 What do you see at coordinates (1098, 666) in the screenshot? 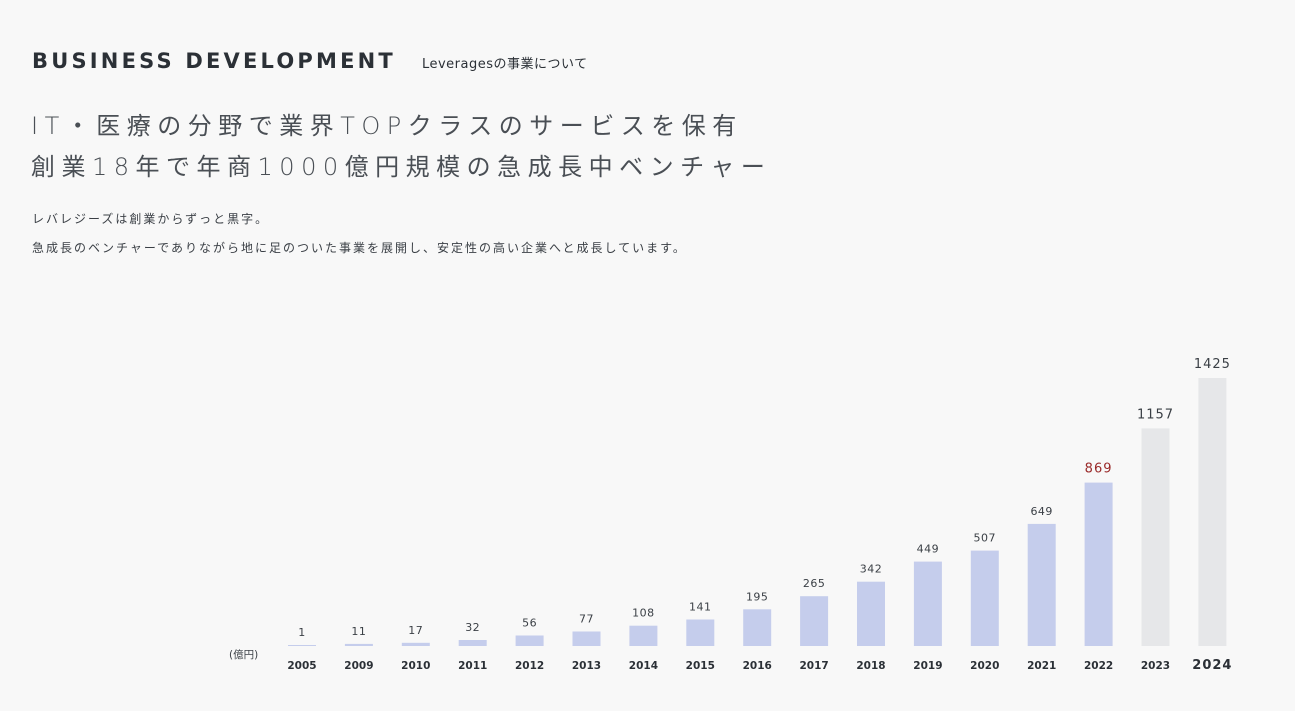
I see `year-label-2022: 2022` at bounding box center [1098, 666].